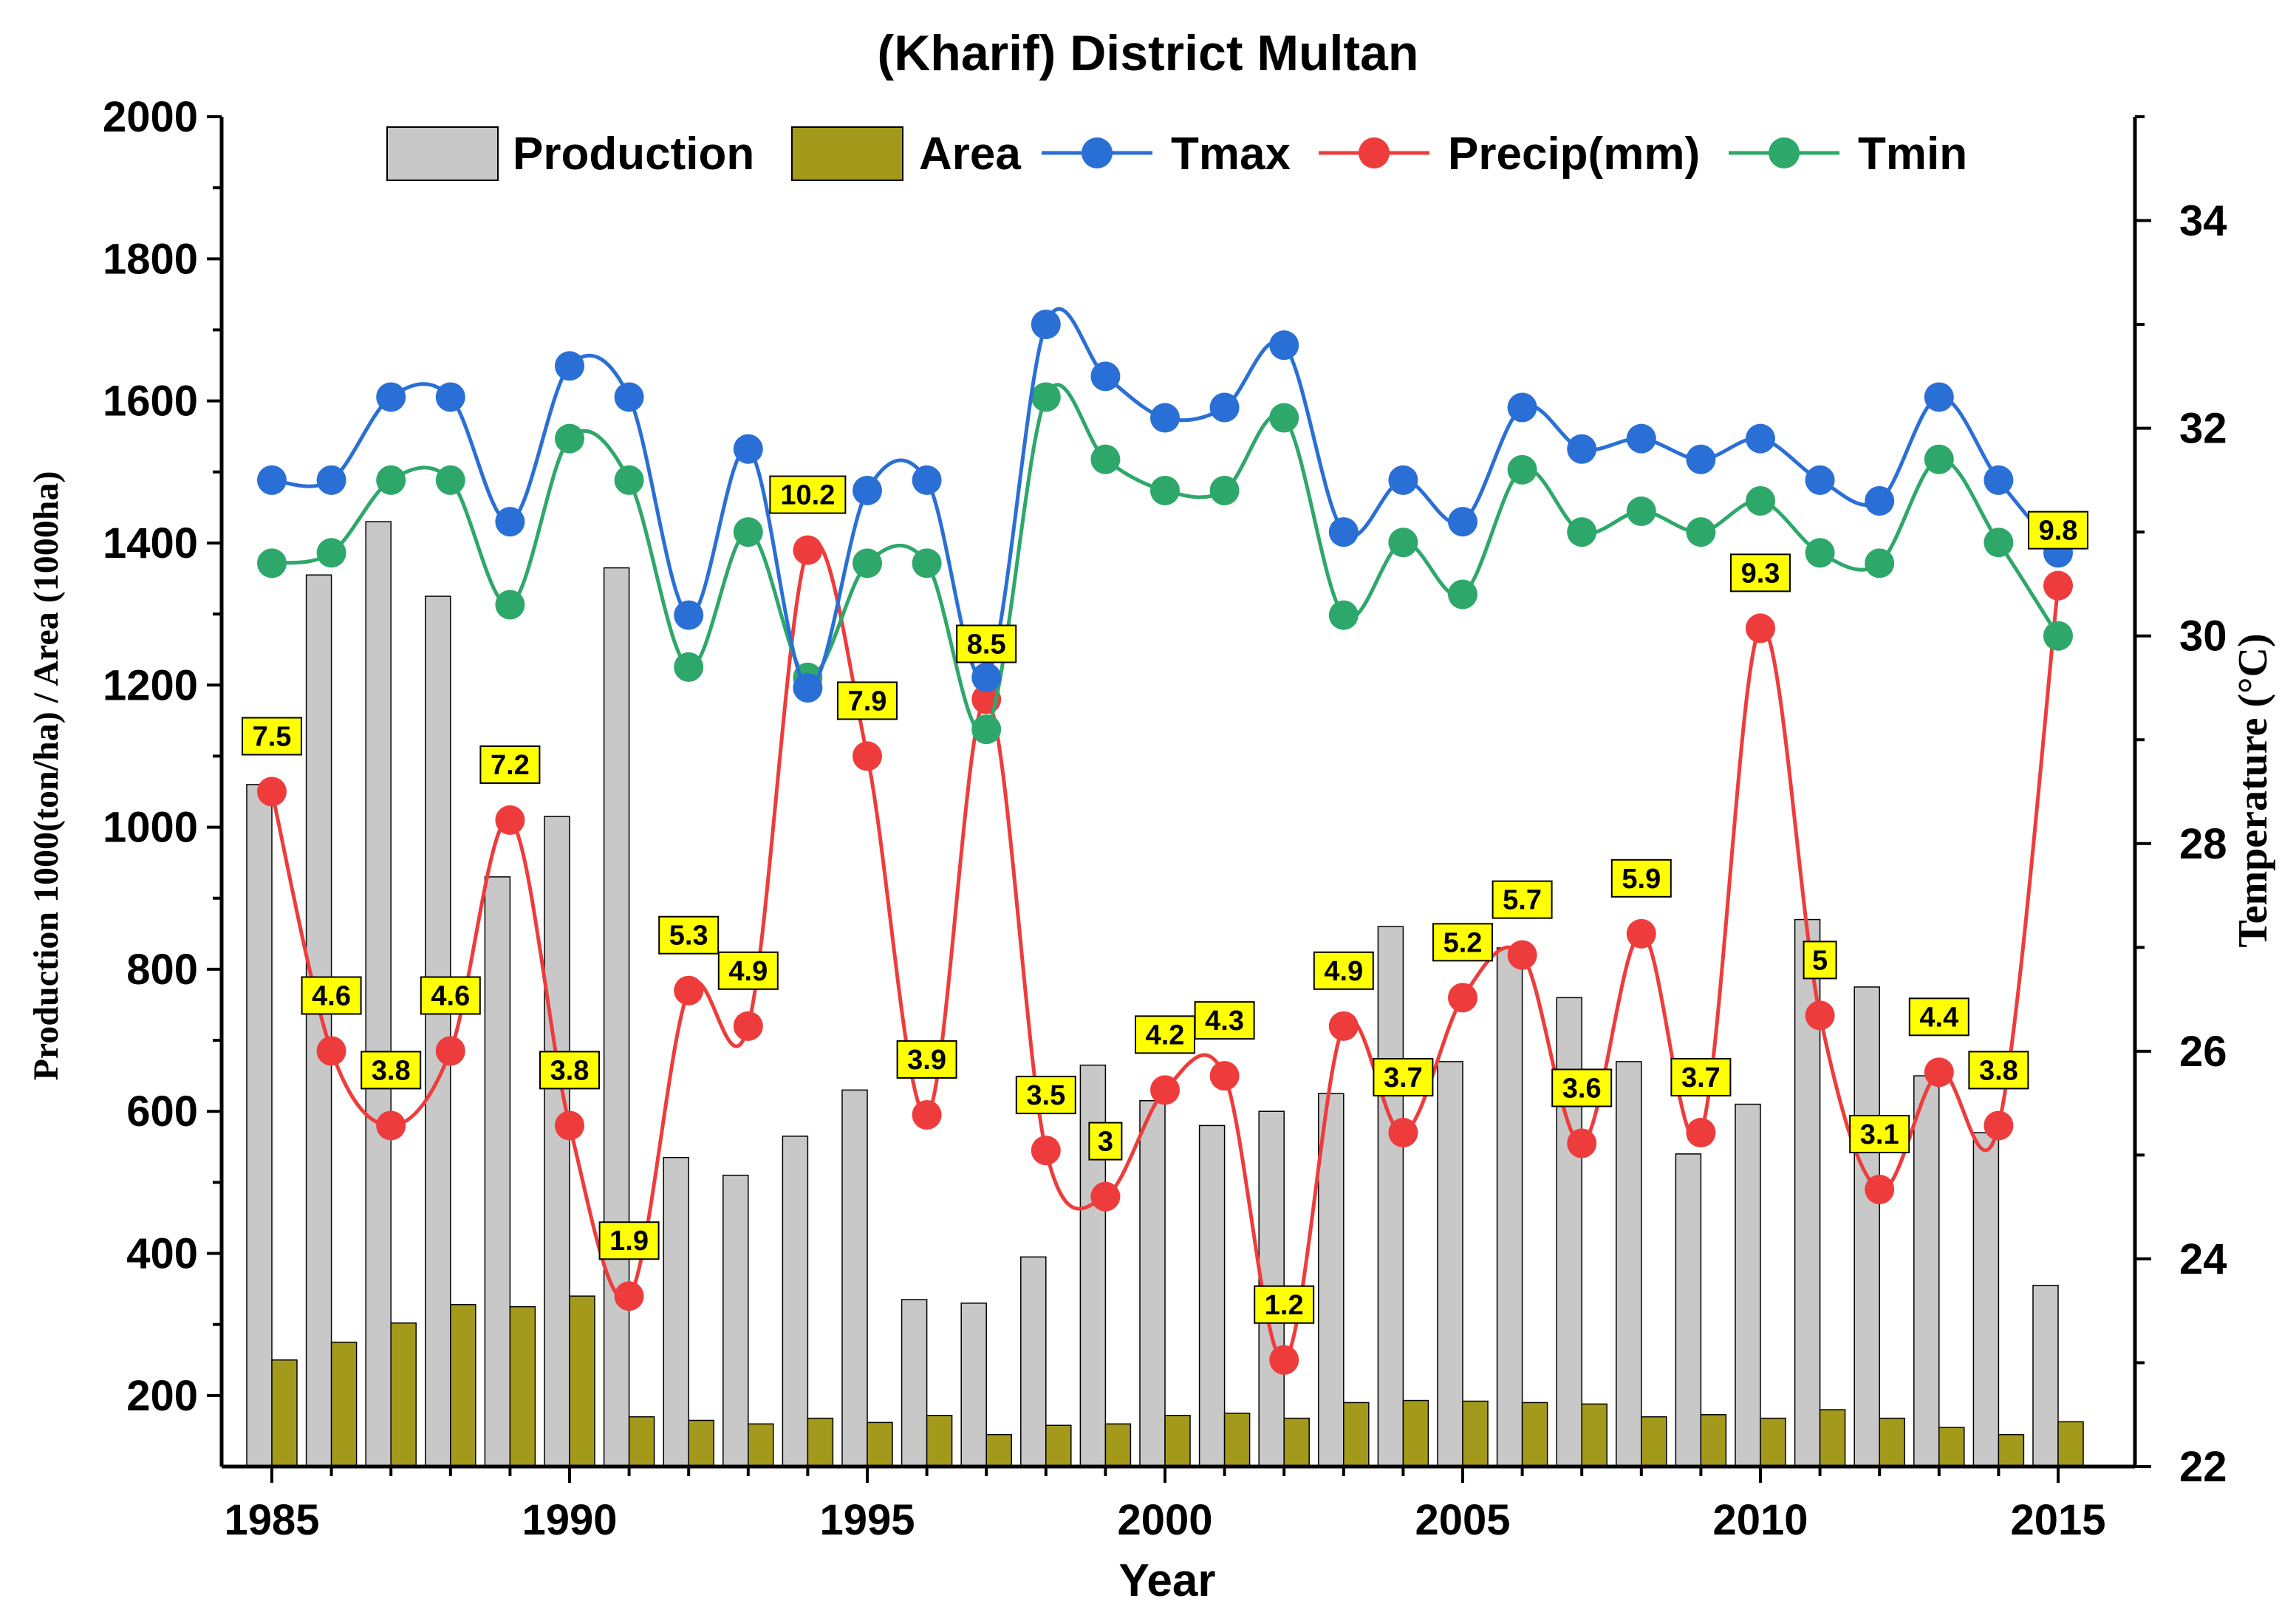  I want to click on production-bar-2008, so click(1629, 1264).